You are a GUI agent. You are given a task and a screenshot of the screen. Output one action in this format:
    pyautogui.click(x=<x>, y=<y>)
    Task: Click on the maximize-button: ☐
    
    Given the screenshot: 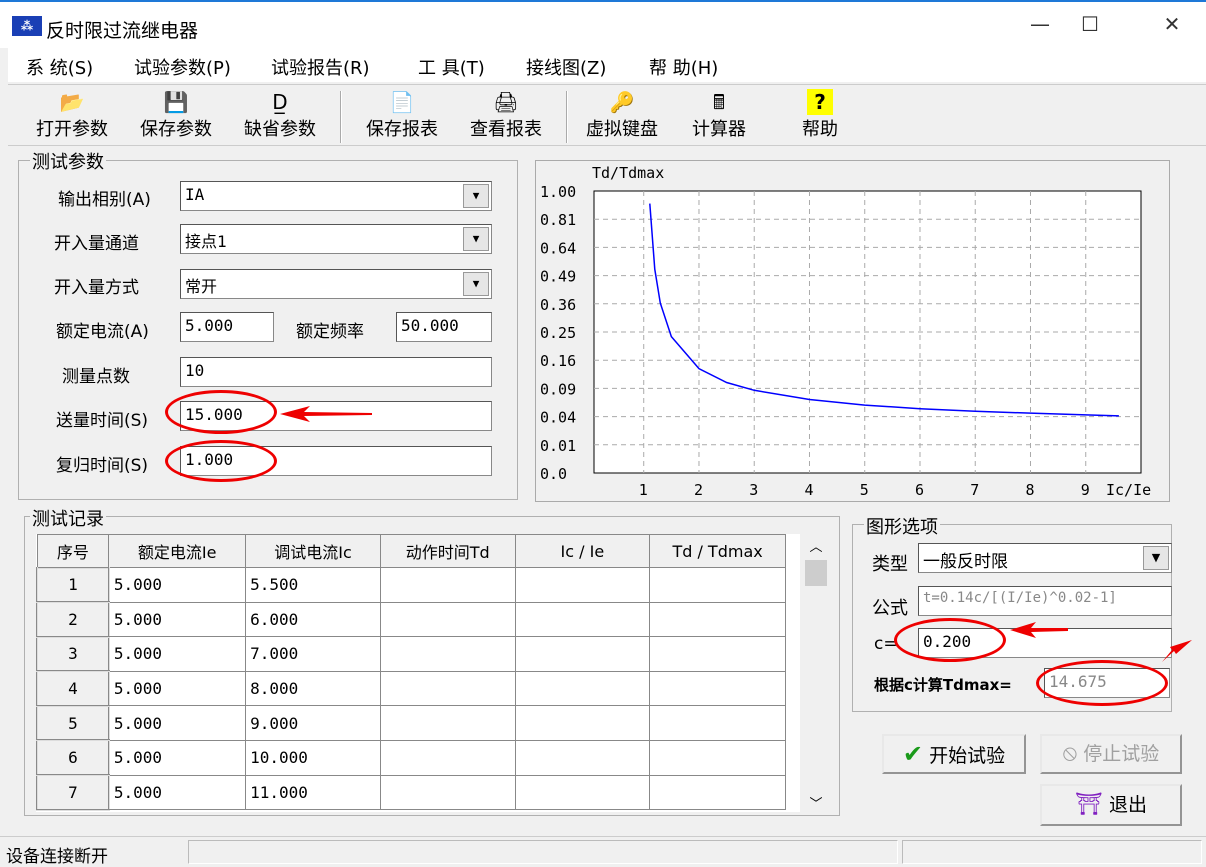 What is the action you would take?
    pyautogui.click(x=1090, y=24)
    